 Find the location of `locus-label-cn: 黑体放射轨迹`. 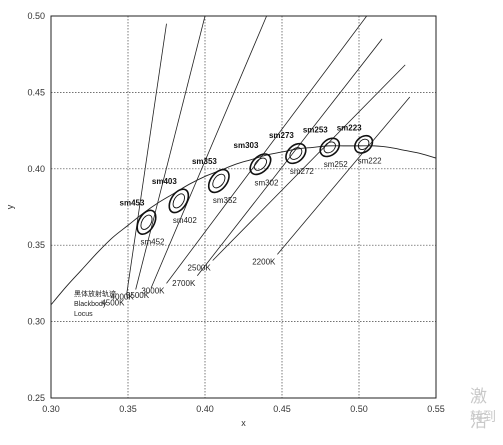

locus-label-cn: 黑体放射轨迹 is located at coordinates (95, 293).